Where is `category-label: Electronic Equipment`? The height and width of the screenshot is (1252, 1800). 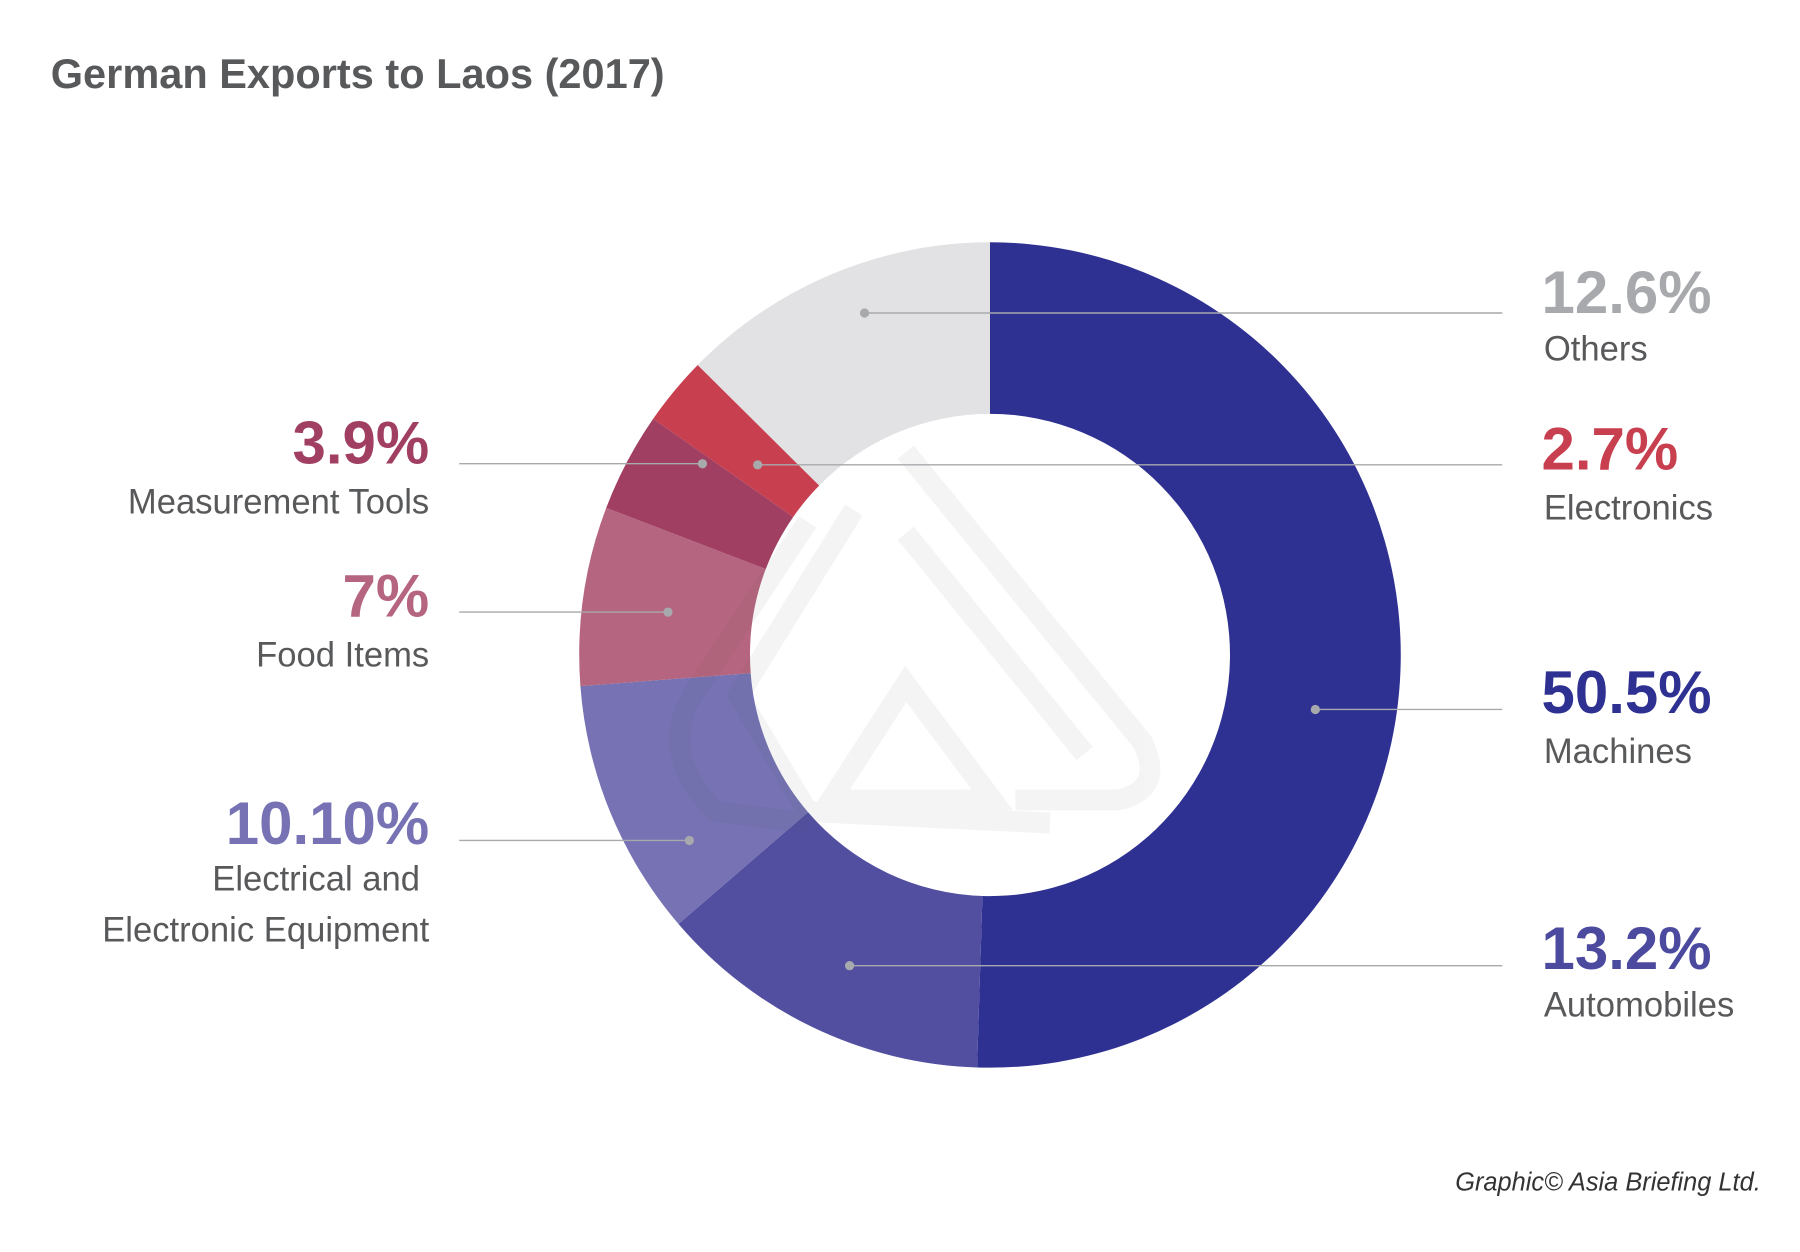 category-label: Electronic Equipment is located at coordinates (265, 930).